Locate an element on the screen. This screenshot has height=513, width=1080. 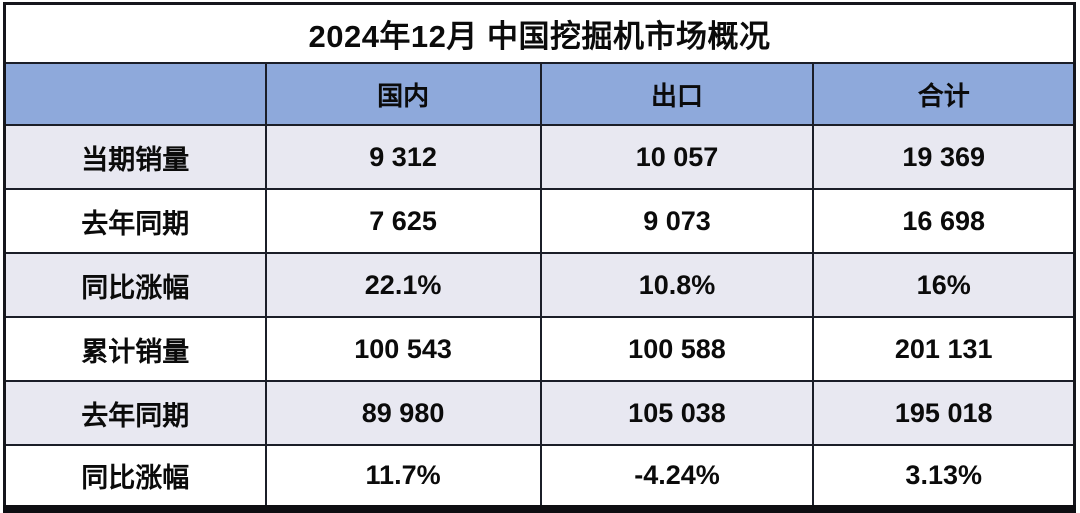
column-header-total: 合计 is located at coordinates (944, 94).